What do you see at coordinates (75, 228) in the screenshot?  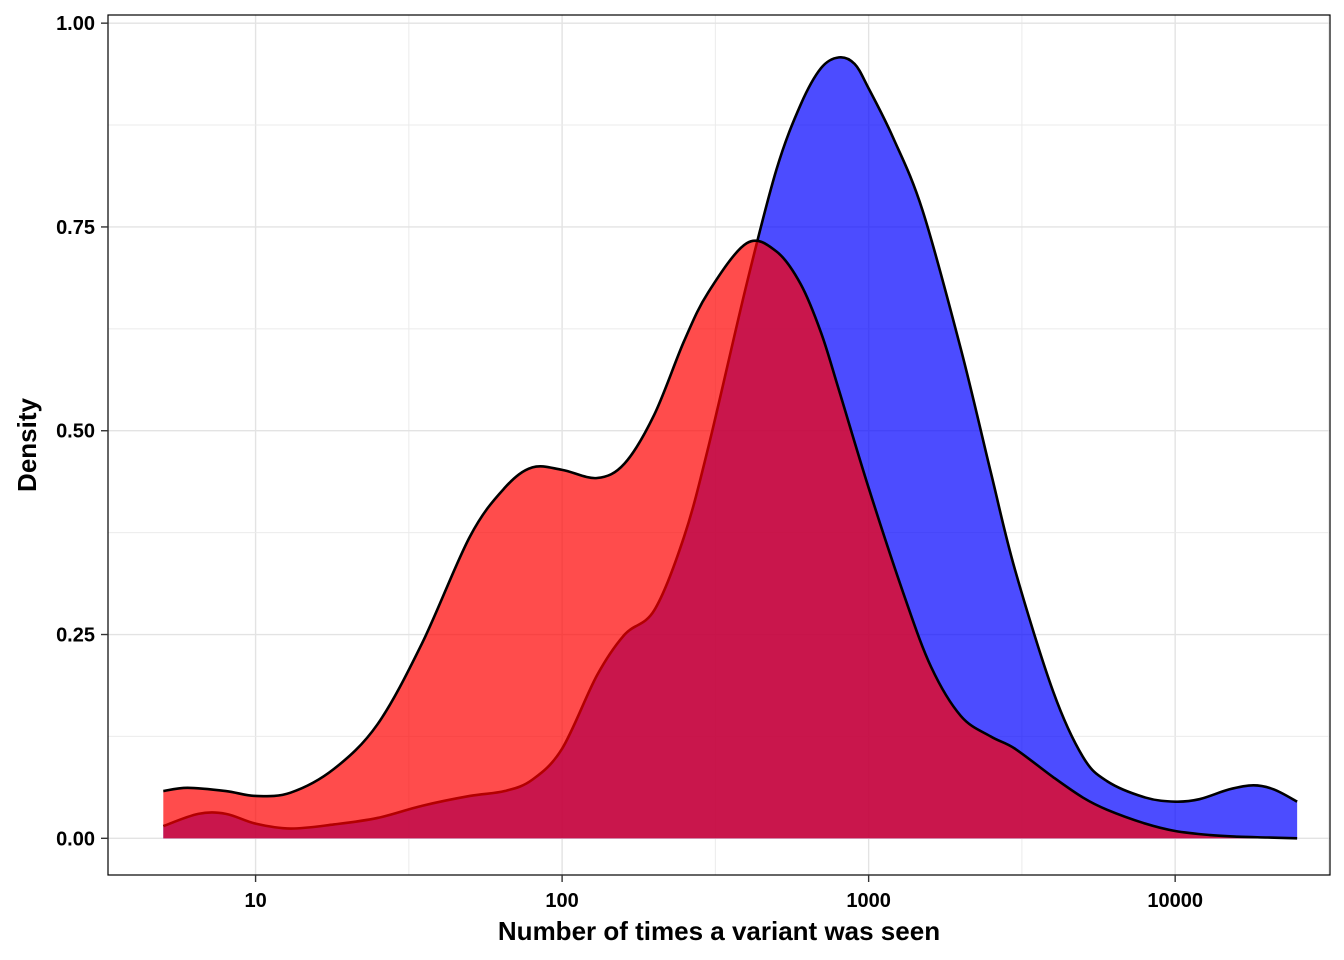 I see `y-tick-label: 0.75` at bounding box center [75, 228].